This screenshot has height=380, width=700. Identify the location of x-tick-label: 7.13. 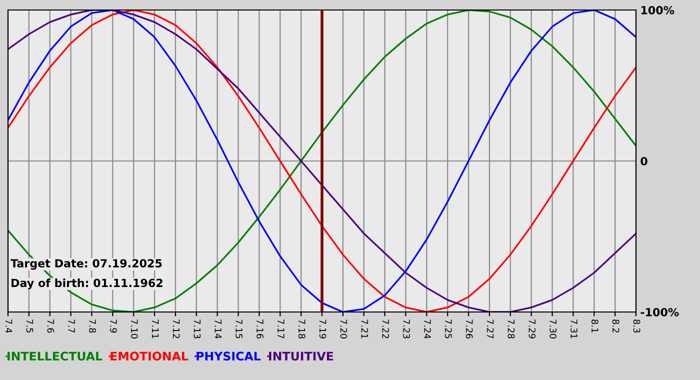
(197, 329).